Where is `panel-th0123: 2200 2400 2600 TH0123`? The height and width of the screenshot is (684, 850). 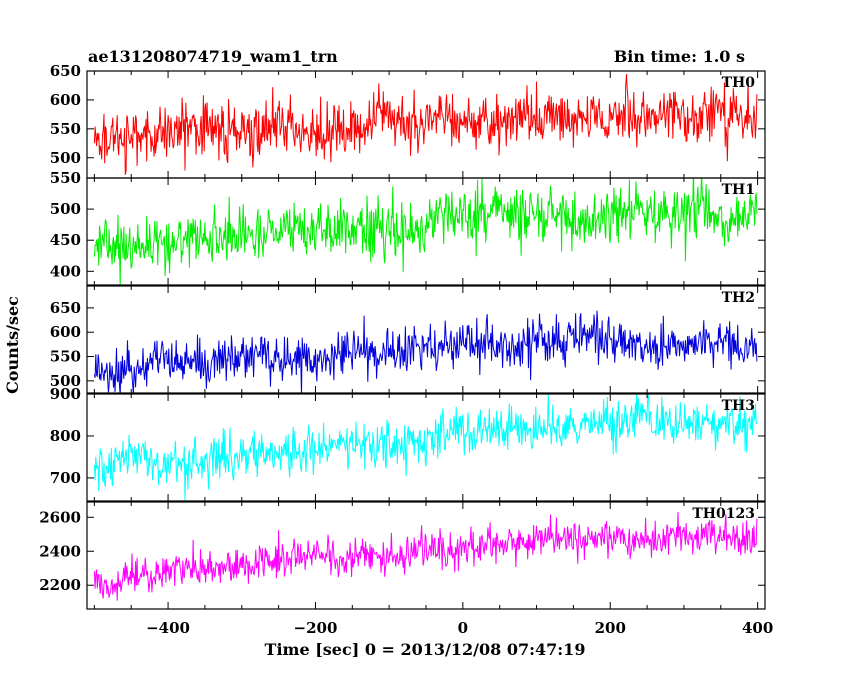 panel-th0123: 2200 2400 2600 TH0123 is located at coordinates (402, 555).